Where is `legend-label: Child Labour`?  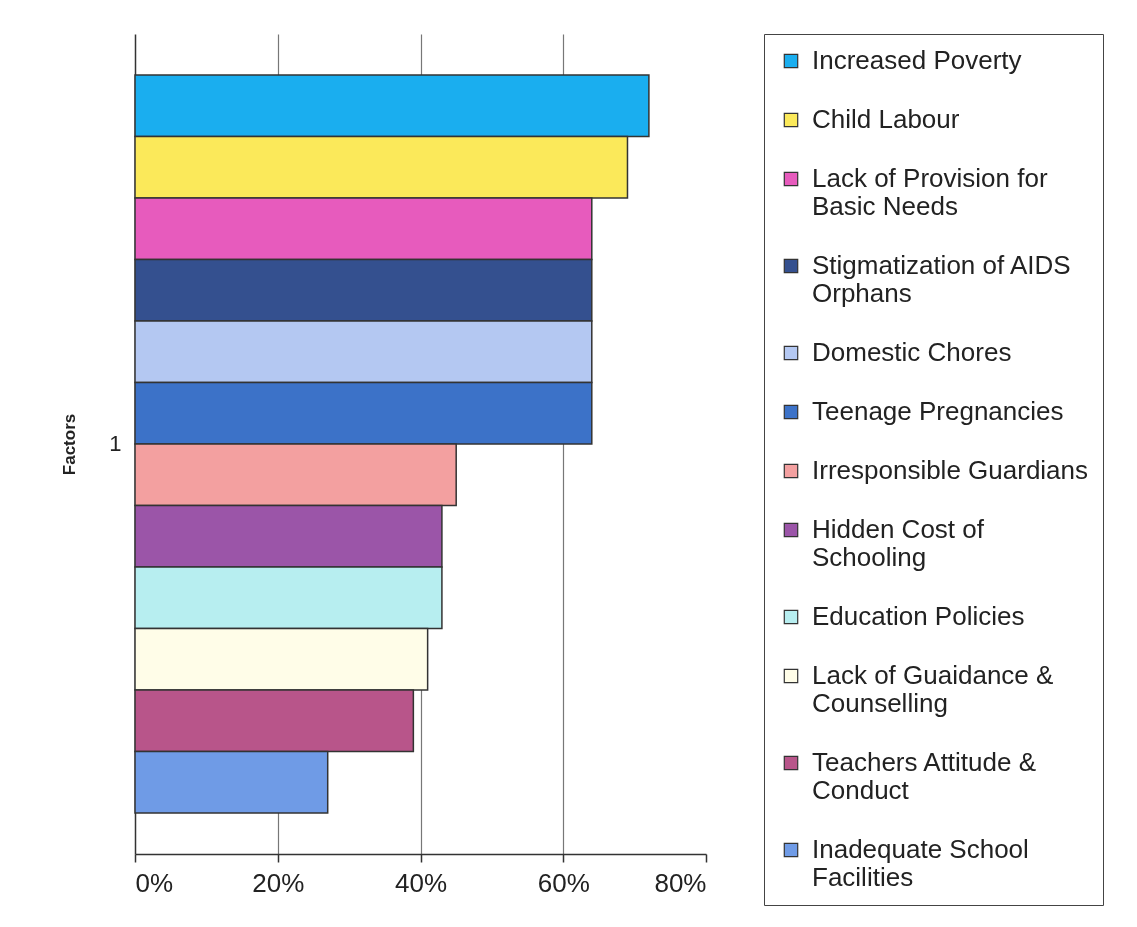
legend-label: Child Labour is located at coordinates (886, 119).